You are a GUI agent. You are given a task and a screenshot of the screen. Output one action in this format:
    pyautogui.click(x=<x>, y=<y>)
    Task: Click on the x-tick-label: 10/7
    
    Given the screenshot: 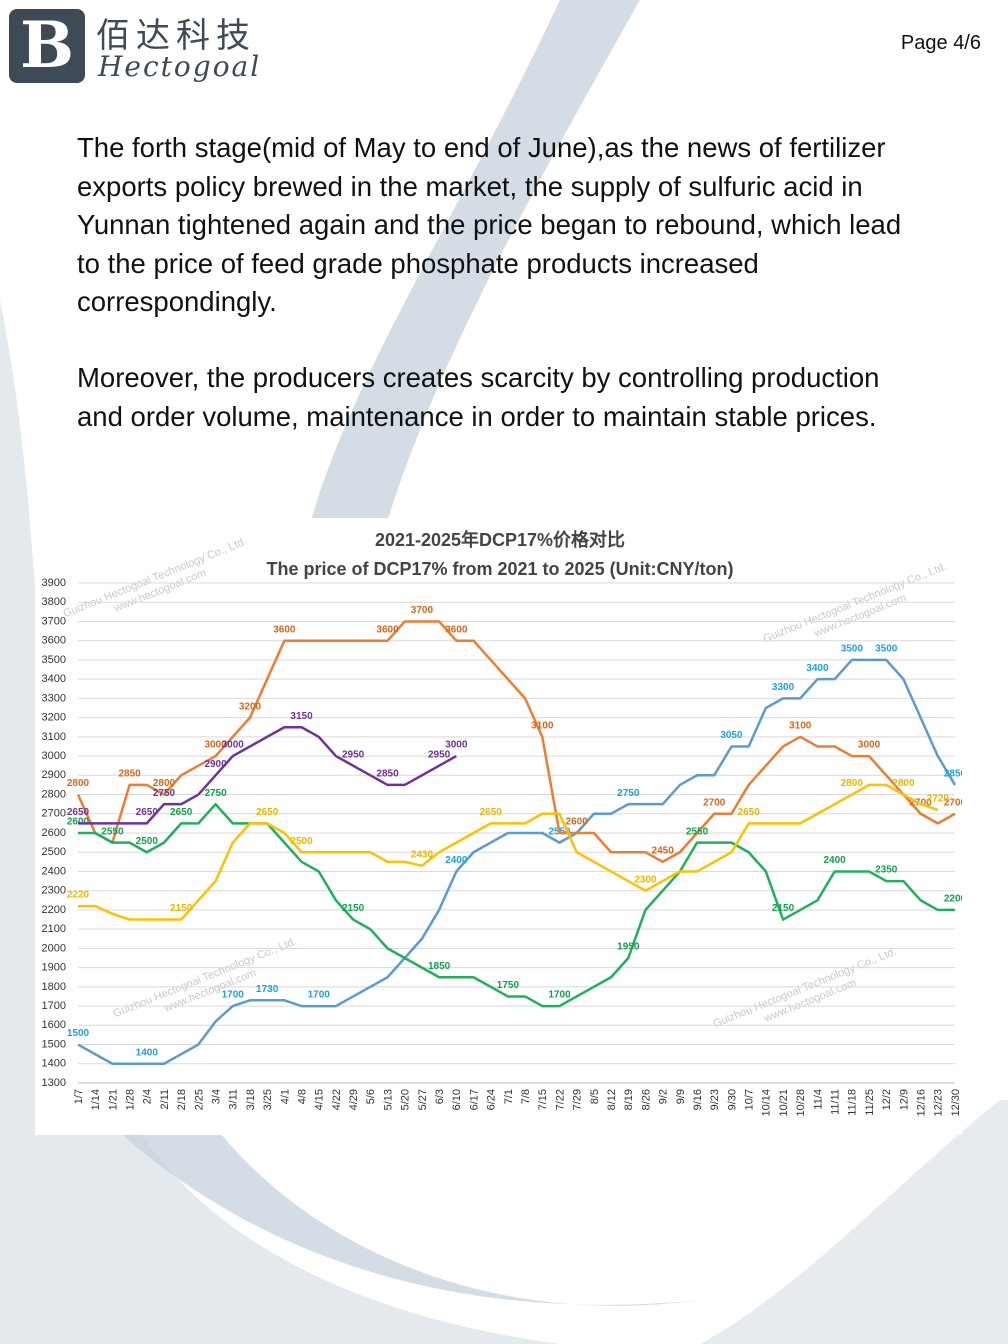 What is the action you would take?
    pyautogui.click(x=750, y=1099)
    